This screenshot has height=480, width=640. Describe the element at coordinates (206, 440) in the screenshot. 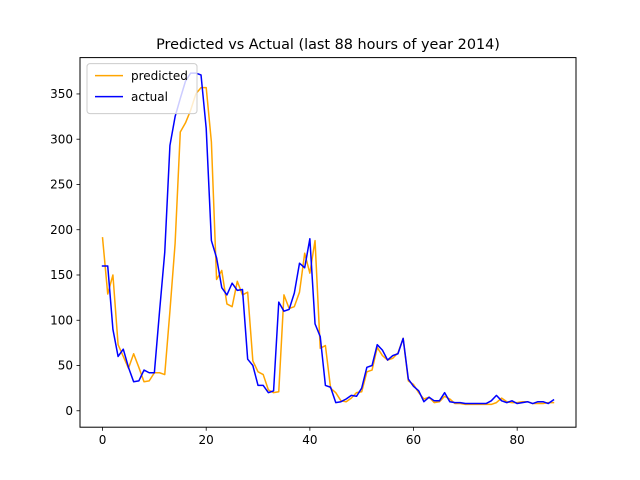

I see `x-tick-label: 20` at that location.